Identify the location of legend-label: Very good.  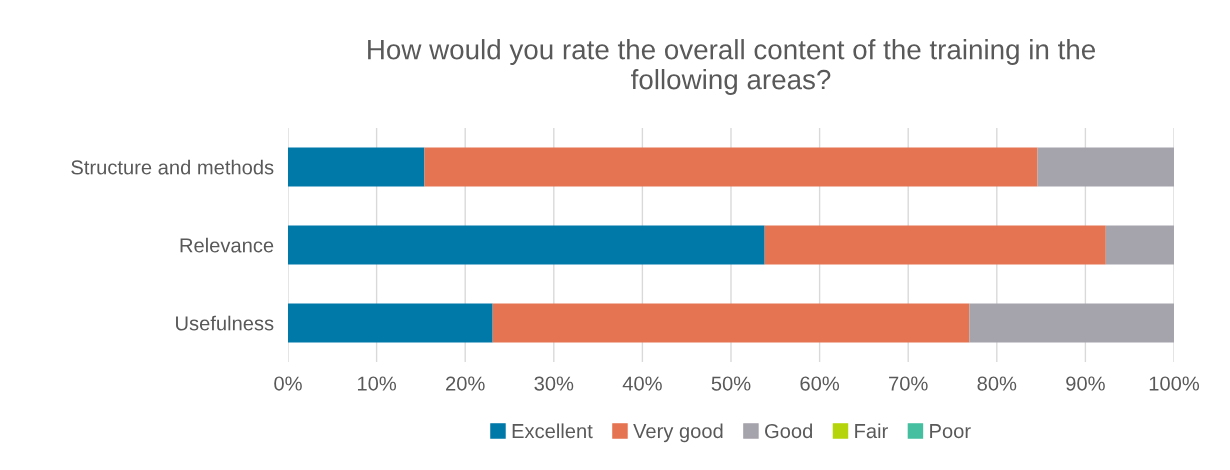
(678, 433).